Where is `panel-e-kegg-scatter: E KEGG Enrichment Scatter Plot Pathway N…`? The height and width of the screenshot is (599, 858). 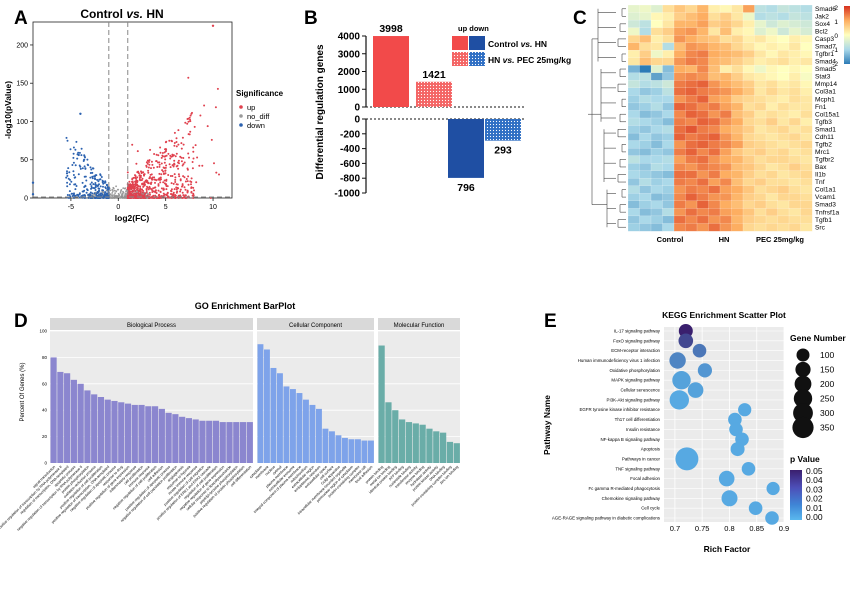 panel-e-kegg-scatter: E KEGG Enrichment Scatter Plot Pathway N… is located at coordinates (694, 432).